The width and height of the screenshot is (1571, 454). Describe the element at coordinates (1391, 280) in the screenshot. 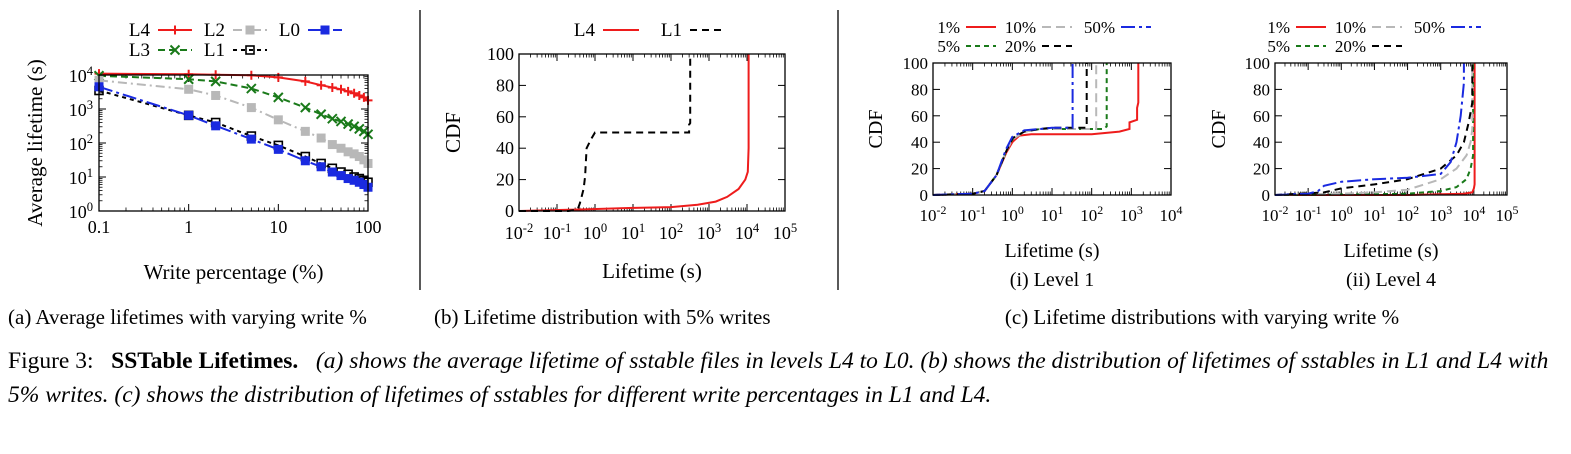

I see `chart-title: (ii) Level 4` at that location.